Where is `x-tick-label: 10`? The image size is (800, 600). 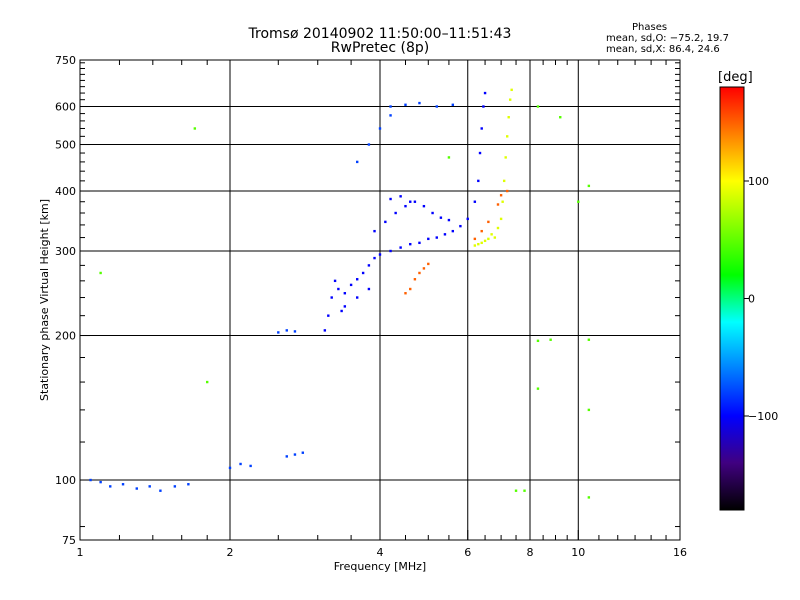
x-tick-label: 10 is located at coordinates (578, 552).